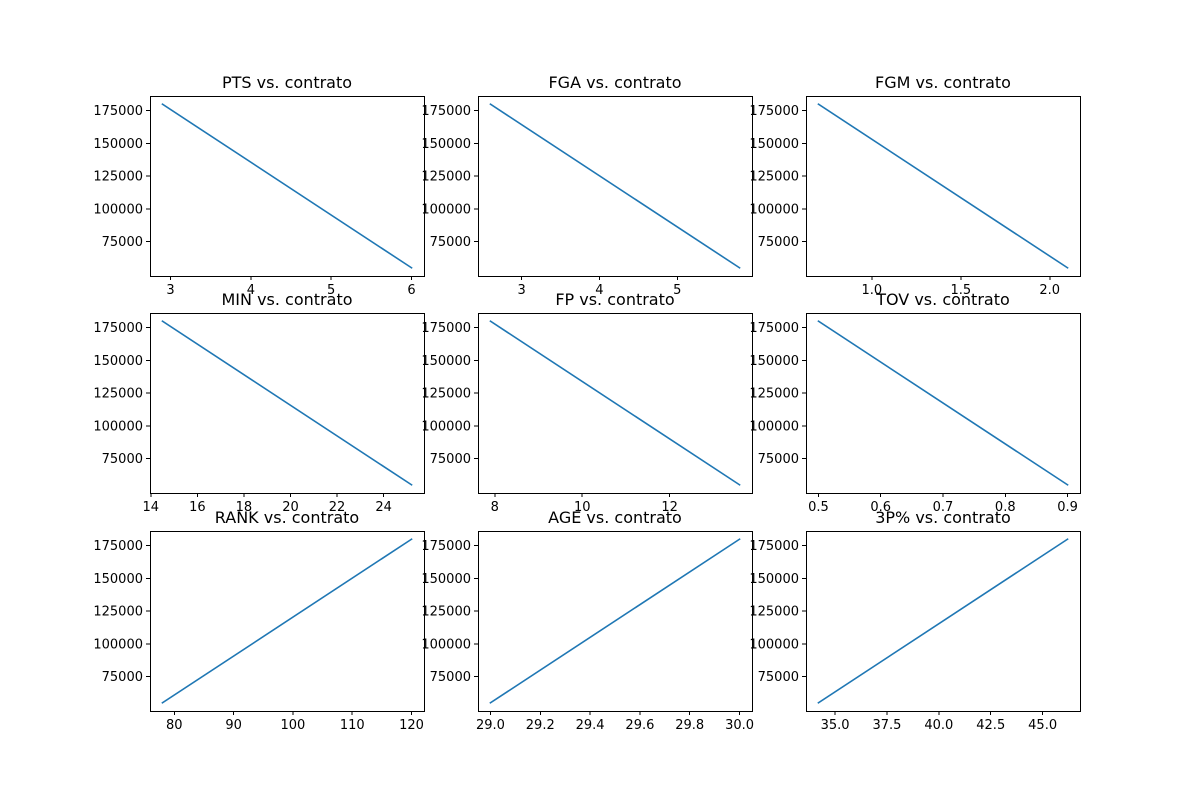 Image resolution: width=1200 pixels, height=800 pixels. Describe the element at coordinates (943, 507) in the screenshot. I see `x-tick-label: 0.7` at that location.